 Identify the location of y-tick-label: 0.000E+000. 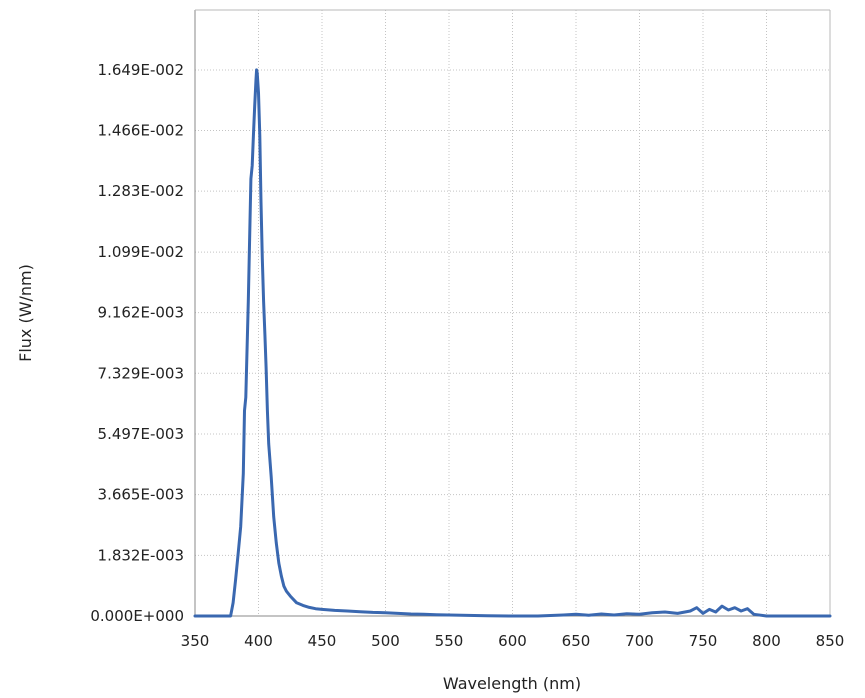
(137, 616).